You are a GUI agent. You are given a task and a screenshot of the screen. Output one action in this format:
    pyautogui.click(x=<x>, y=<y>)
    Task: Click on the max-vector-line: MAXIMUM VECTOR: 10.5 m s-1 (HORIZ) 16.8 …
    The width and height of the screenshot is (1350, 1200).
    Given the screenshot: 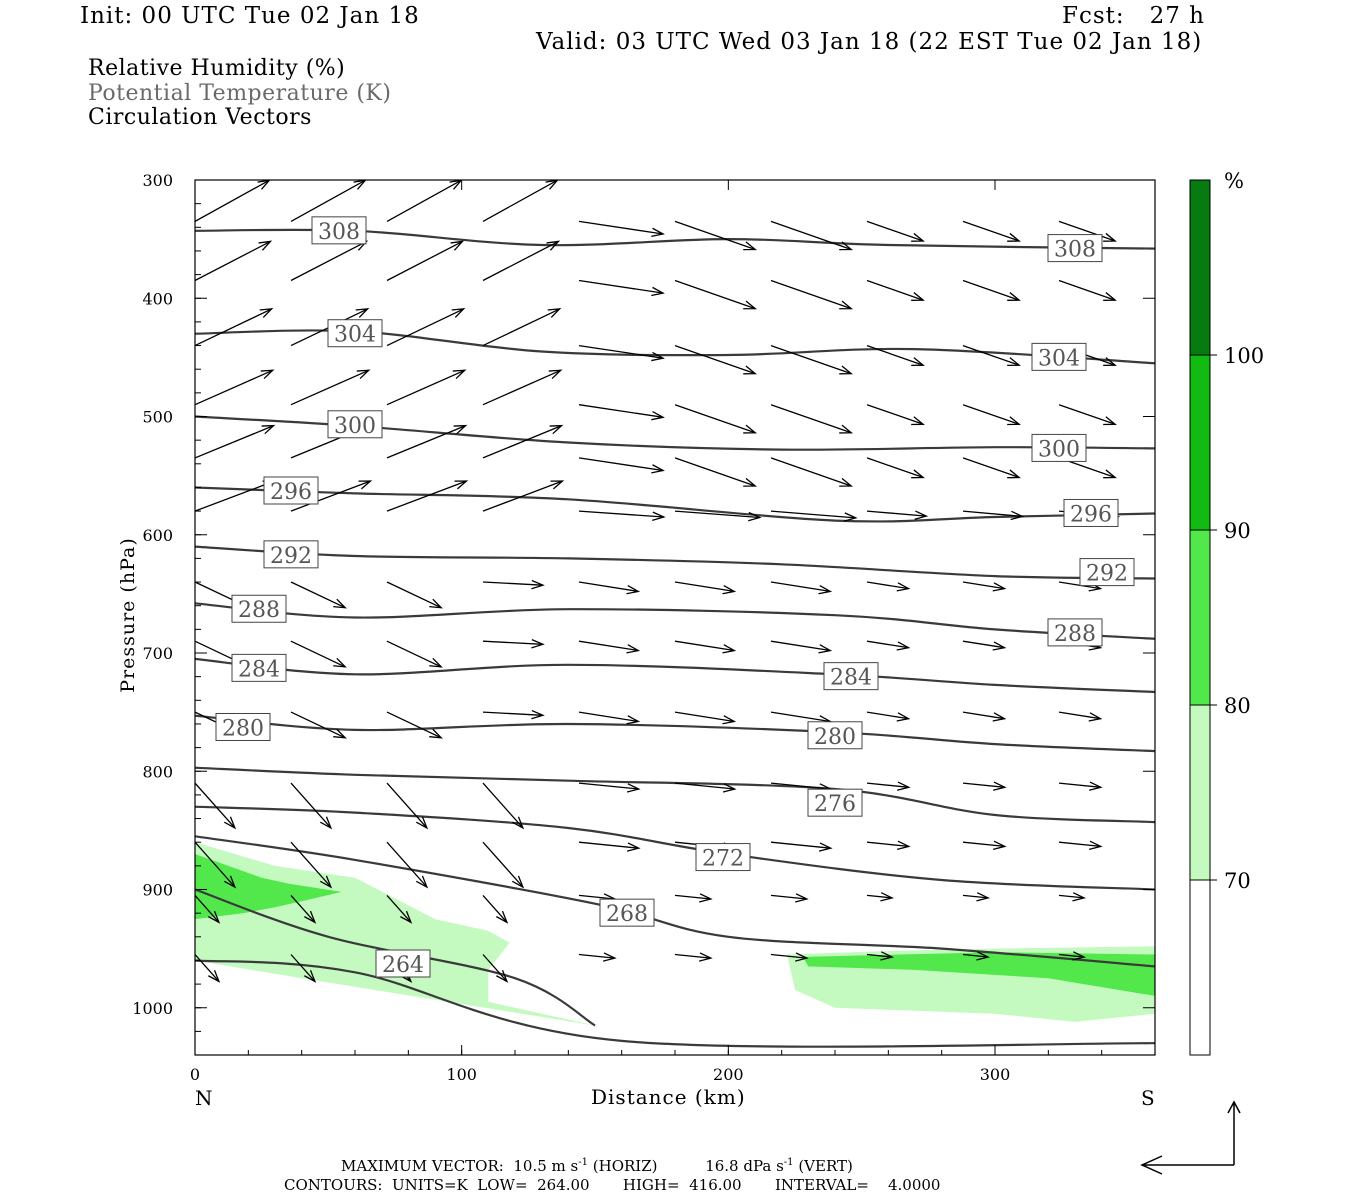 What is the action you would take?
    pyautogui.click(x=597, y=1166)
    